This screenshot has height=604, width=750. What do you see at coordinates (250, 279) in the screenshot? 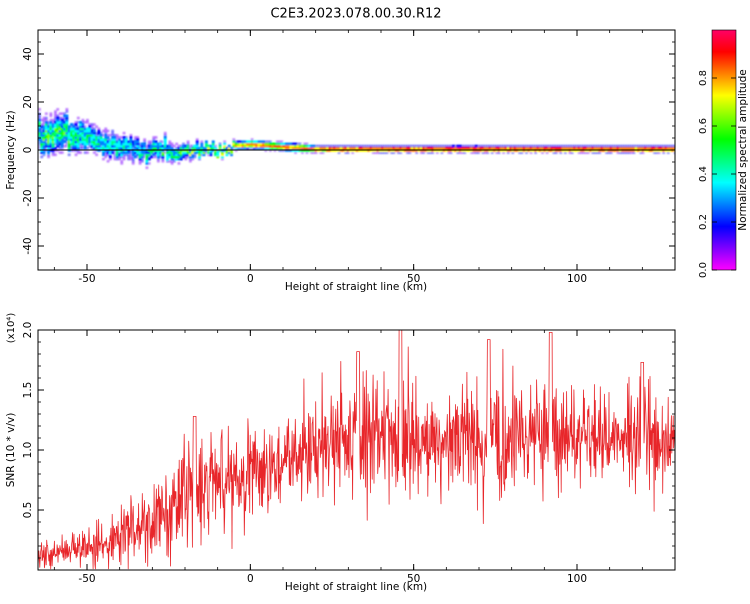
I see `x-tick-label: 0` at bounding box center [250, 279].